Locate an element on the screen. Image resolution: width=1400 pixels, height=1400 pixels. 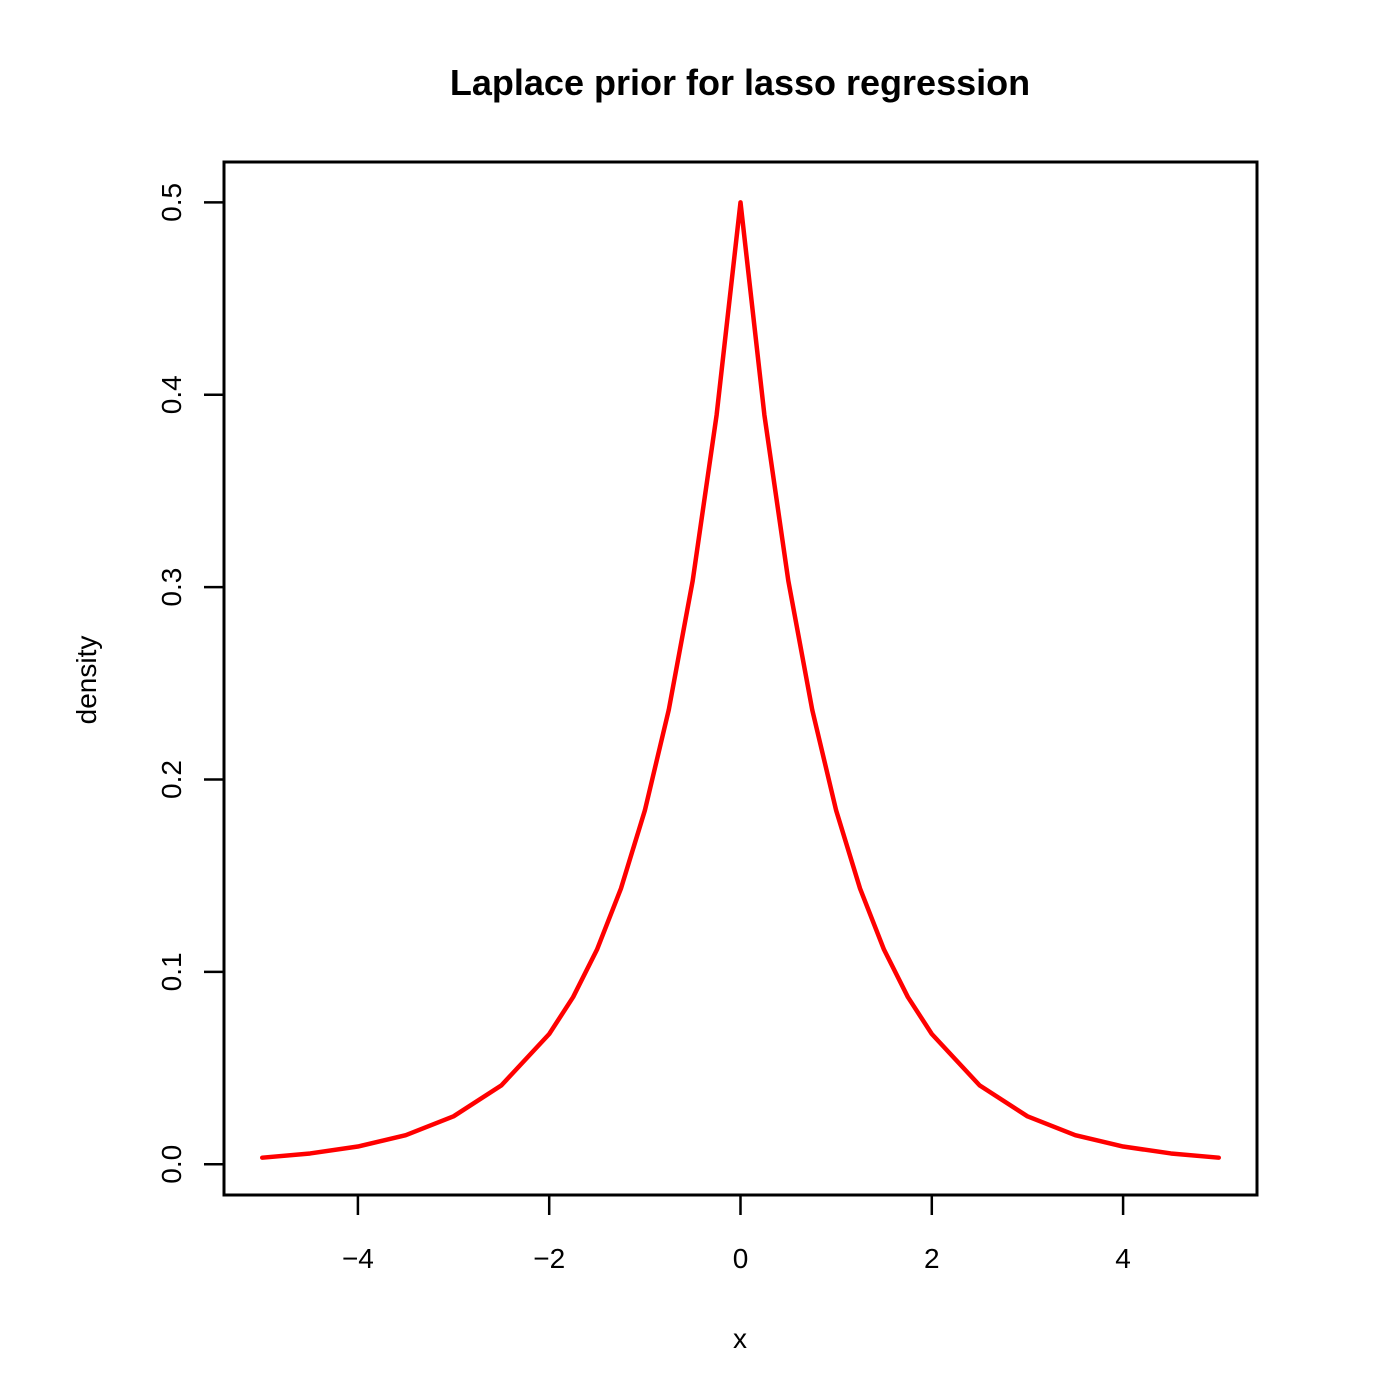
y-tick-label: 0.0 is located at coordinates (171, 1164).